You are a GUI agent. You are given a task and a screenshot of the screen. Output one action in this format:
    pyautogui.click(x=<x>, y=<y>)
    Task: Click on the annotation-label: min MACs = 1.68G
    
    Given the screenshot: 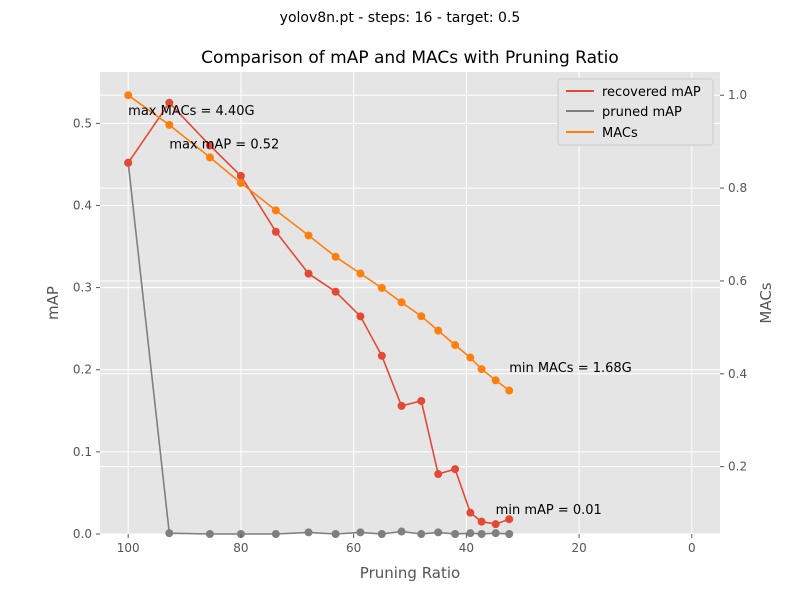 What is the action you would take?
    pyautogui.click(x=570, y=368)
    